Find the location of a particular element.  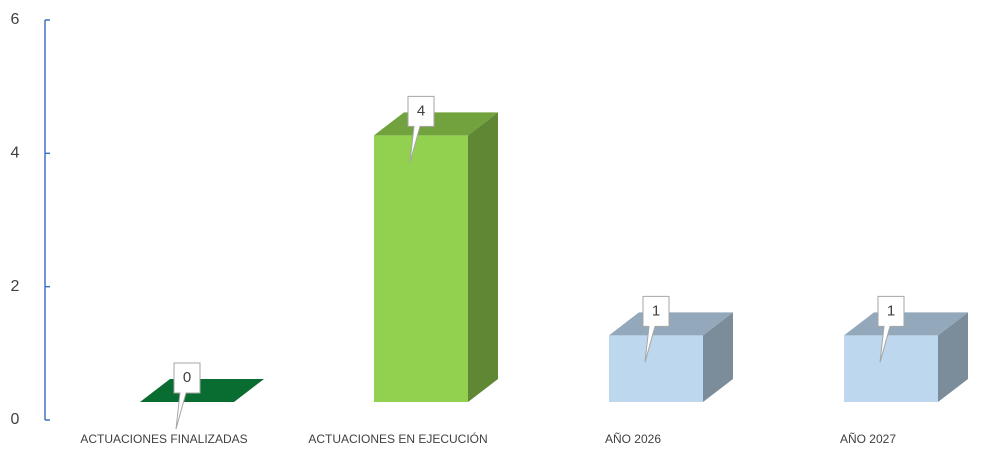

y-tick-label: 4 is located at coordinates (15, 153).